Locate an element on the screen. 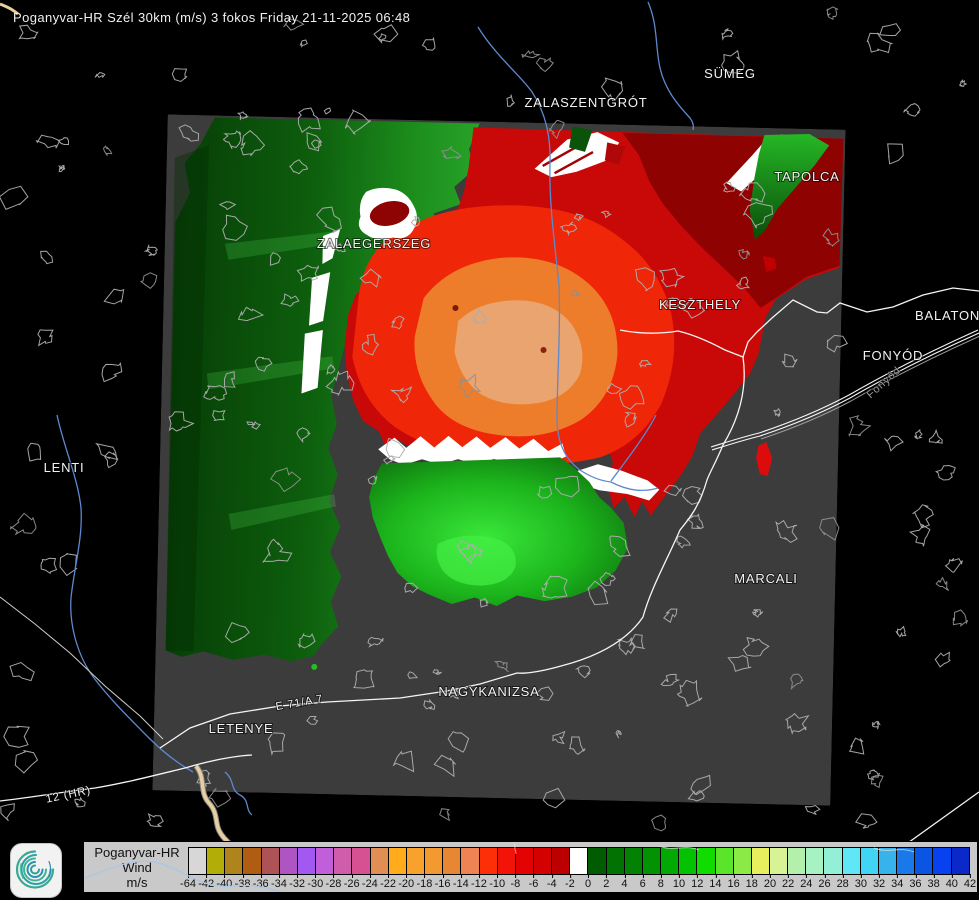 The image size is (979, 900). app-logo is located at coordinates (36, 870).